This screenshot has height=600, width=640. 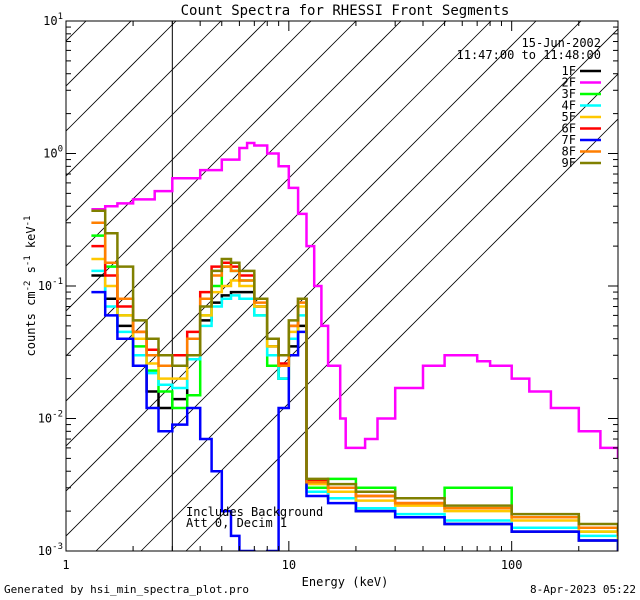 I want to click on x-tick-labels: 1 10 100, so click(x=292, y=565).